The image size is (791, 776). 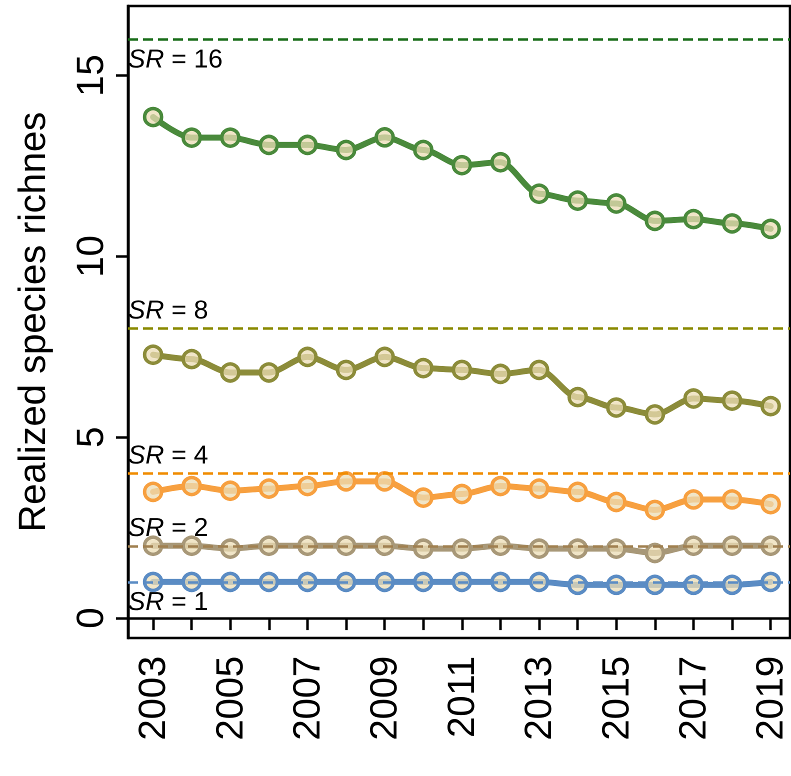 I want to click on x-tick-label: 2013, so click(x=539, y=698).